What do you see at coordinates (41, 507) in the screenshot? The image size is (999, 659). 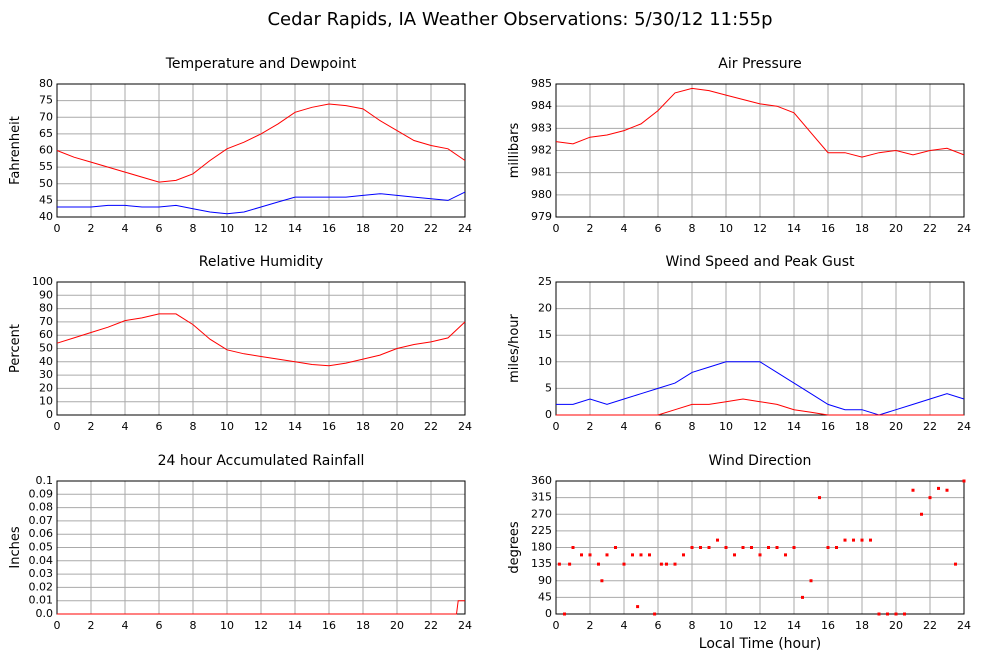 I see `y-tick-label: 0.08` at bounding box center [41, 507].